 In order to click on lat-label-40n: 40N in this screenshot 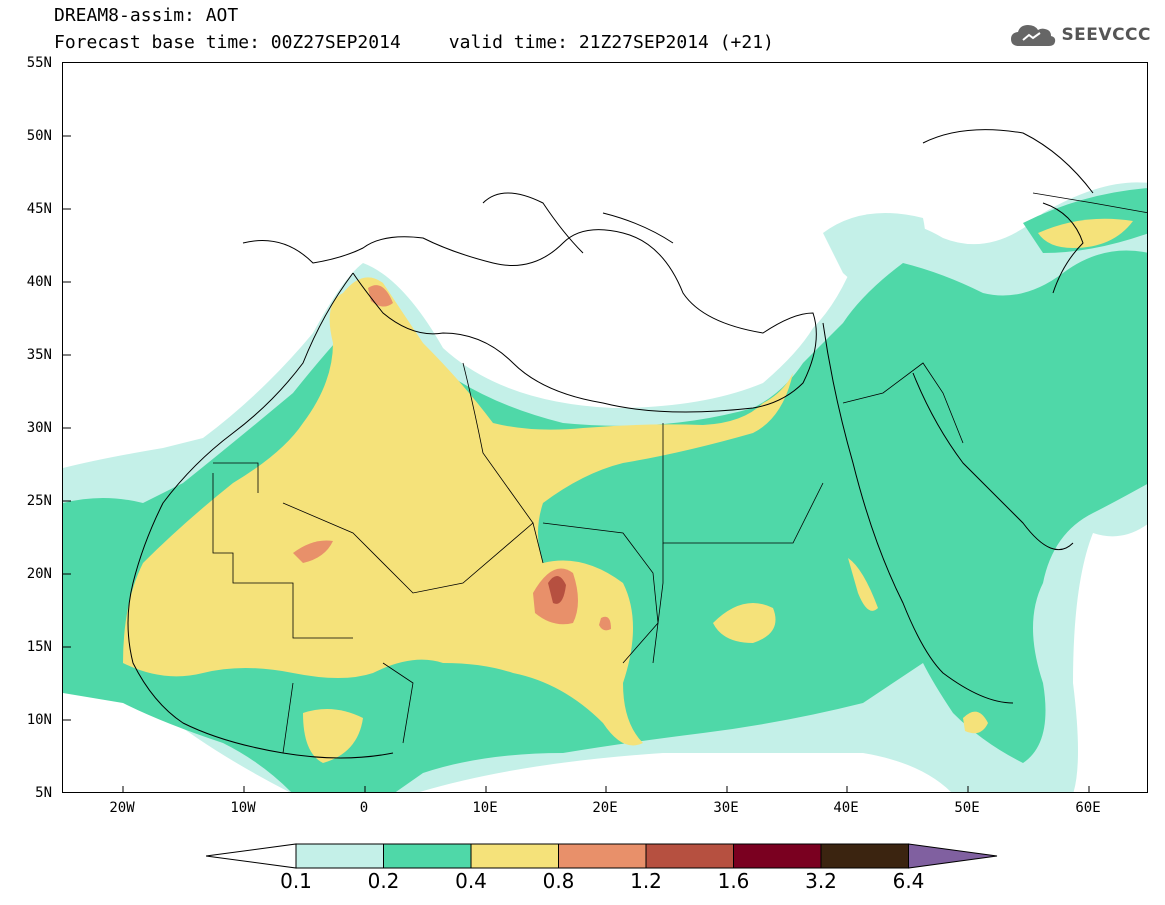, I will do `click(39, 282)`.